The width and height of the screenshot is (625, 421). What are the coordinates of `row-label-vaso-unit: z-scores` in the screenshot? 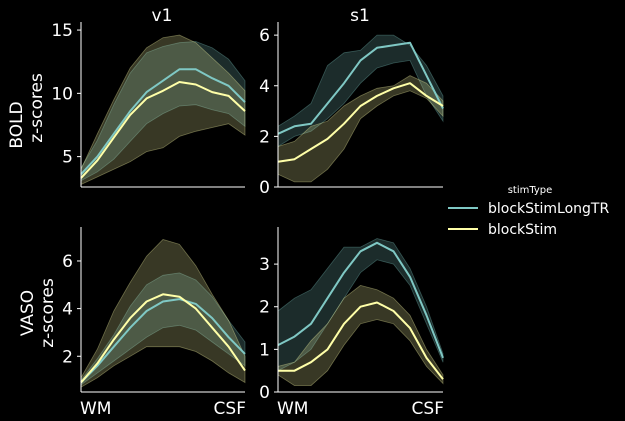 It's located at (48, 313).